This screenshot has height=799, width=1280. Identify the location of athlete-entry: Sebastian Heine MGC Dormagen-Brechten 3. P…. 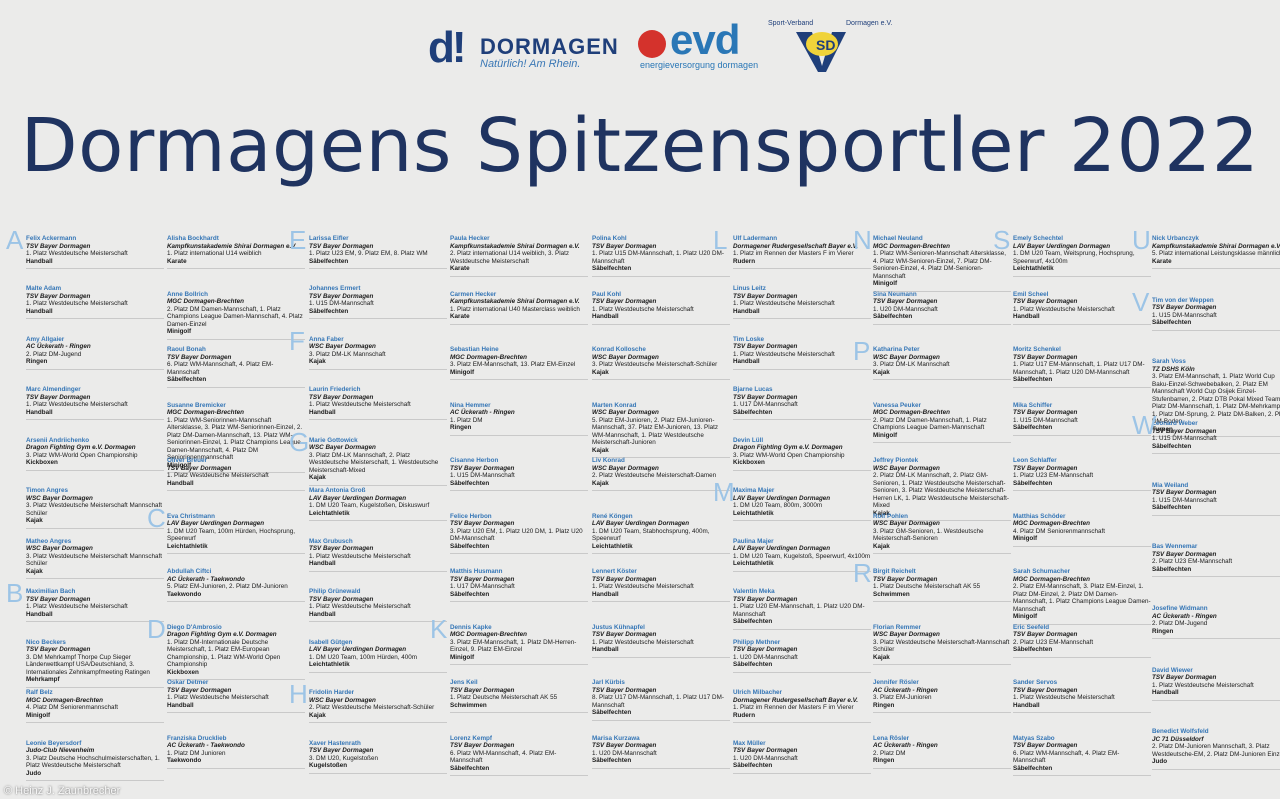
(519, 363).